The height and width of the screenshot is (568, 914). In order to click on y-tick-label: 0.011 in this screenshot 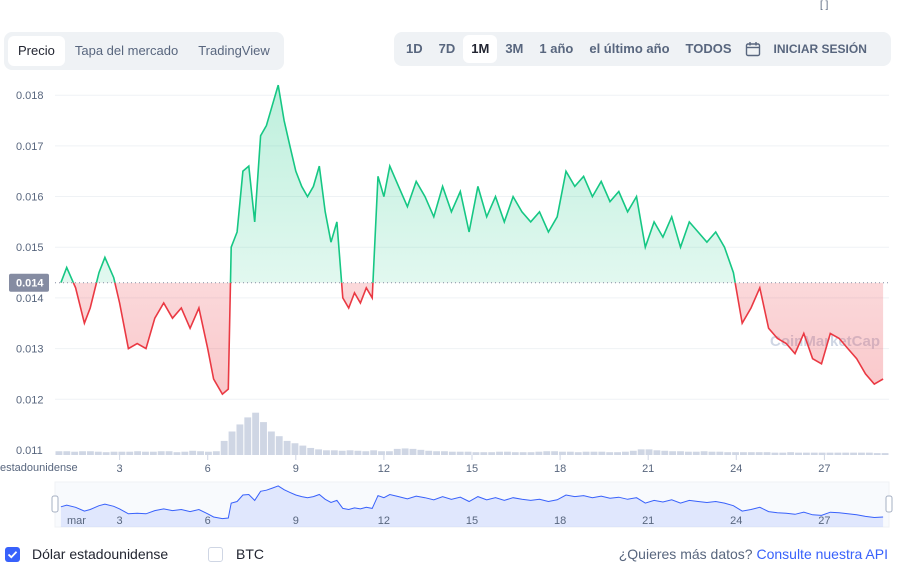, I will do `click(29, 451)`.